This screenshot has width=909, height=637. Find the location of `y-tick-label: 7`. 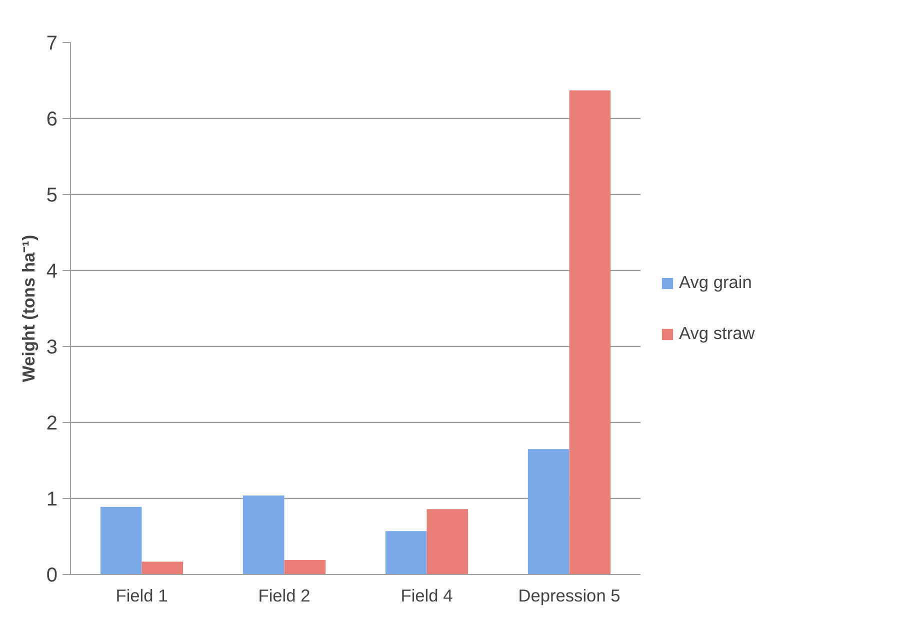

y-tick-label: 7 is located at coordinates (52, 43).